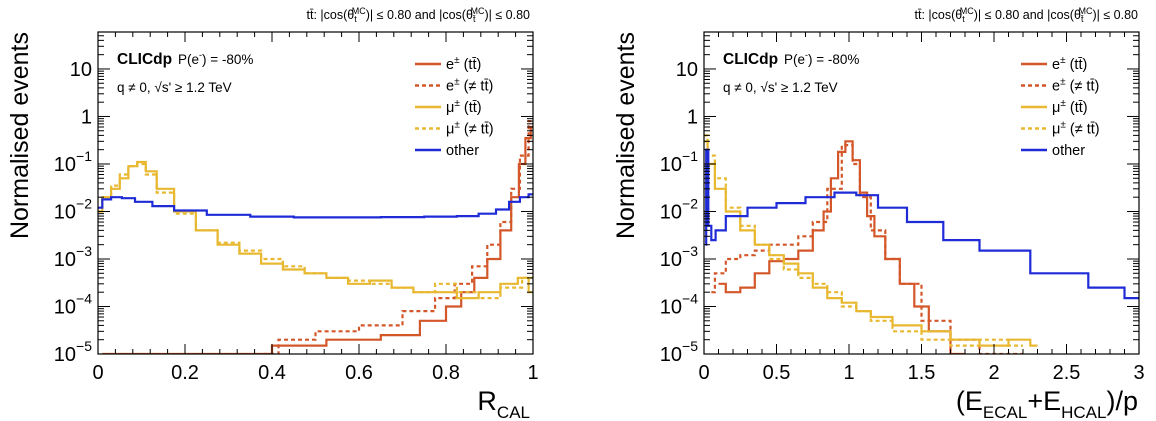 This screenshot has height=421, width=1156. Describe the element at coordinates (922, 373) in the screenshot. I see `x-tick-label: 1.5` at that location.